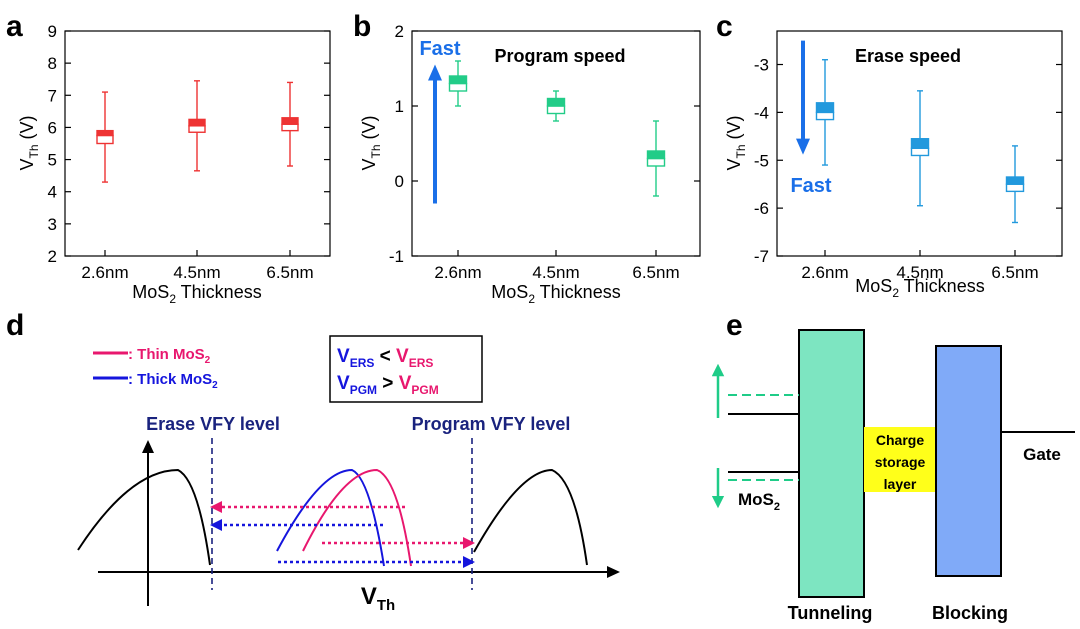 This screenshot has height=629, width=1080. Describe the element at coordinates (52, 63) in the screenshot. I see `y-tick-label: 8` at that location.